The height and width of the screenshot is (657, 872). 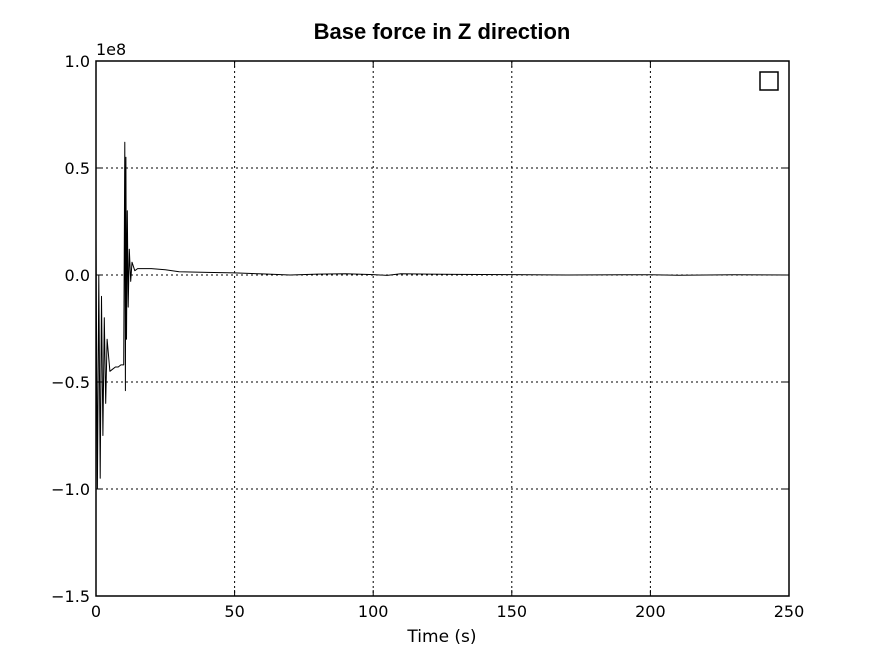 I want to click on x-axis-label: Time (s), so click(x=441, y=637).